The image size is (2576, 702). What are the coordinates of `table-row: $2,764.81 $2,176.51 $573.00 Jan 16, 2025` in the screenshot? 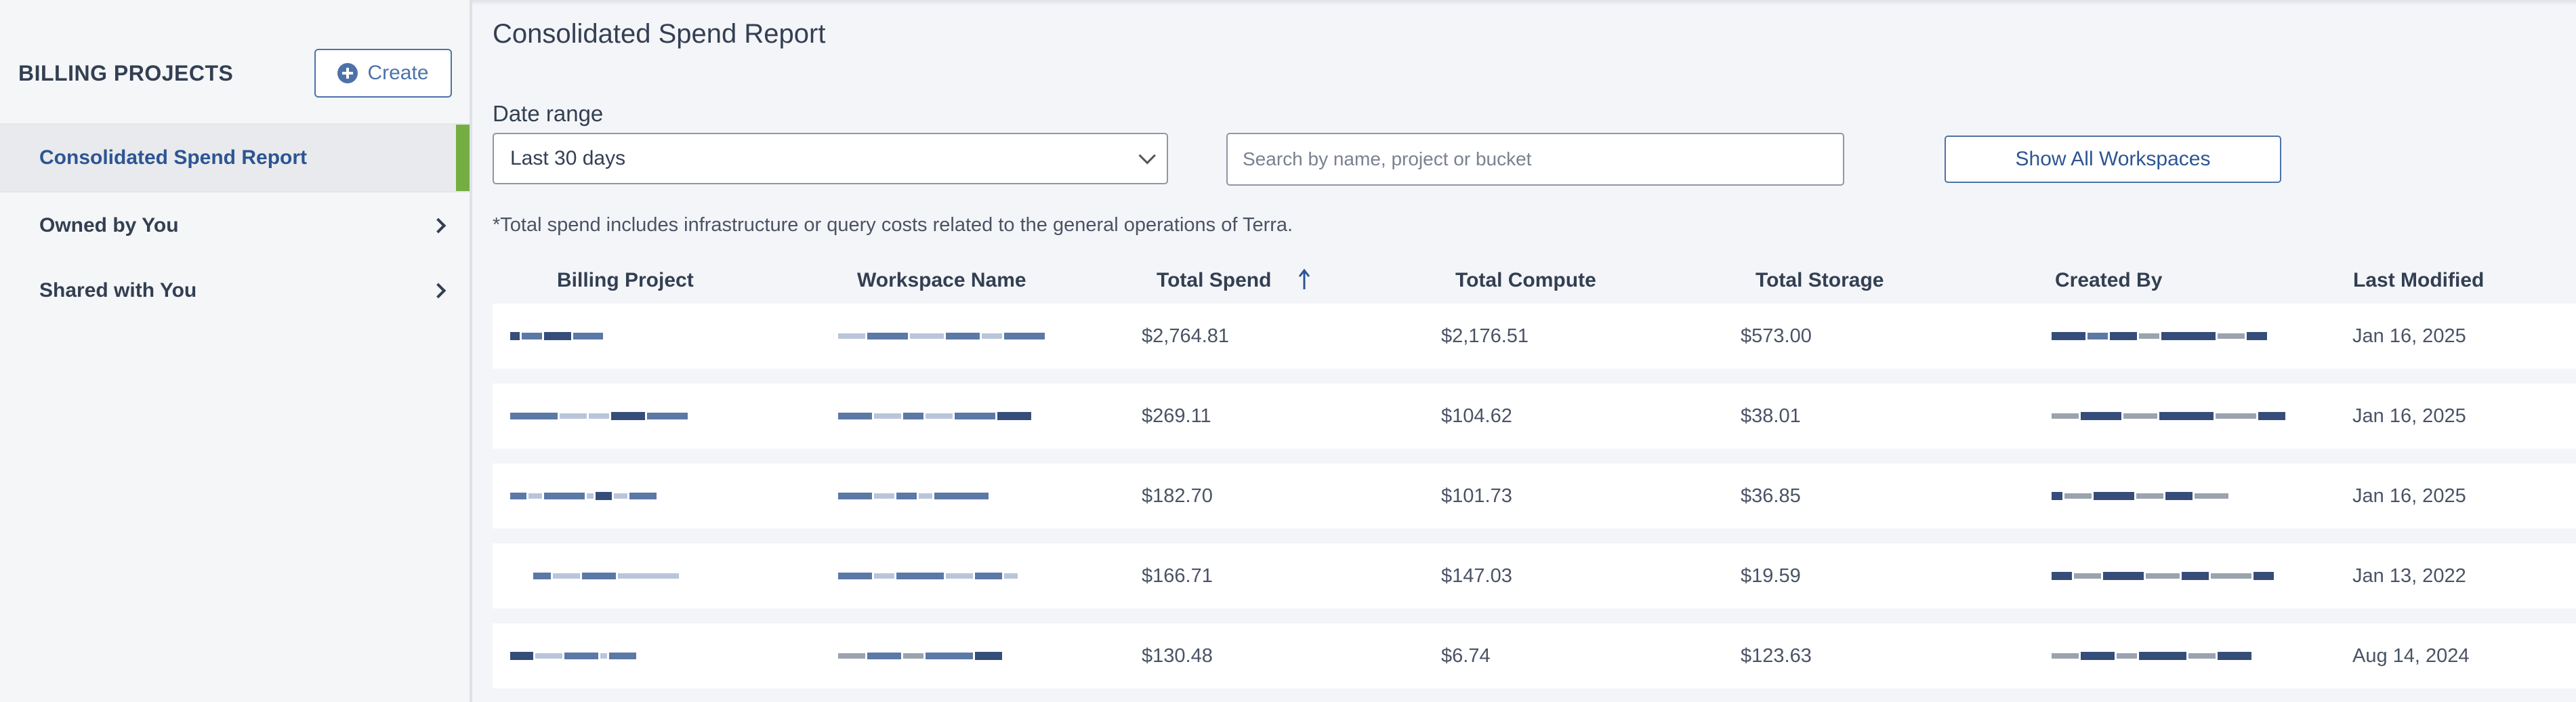 It's located at (1534, 336).